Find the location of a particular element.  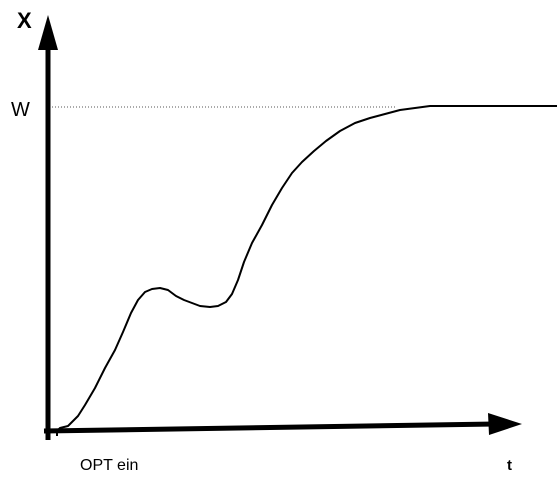

x-axis-arrow-icon is located at coordinates (505, 424).